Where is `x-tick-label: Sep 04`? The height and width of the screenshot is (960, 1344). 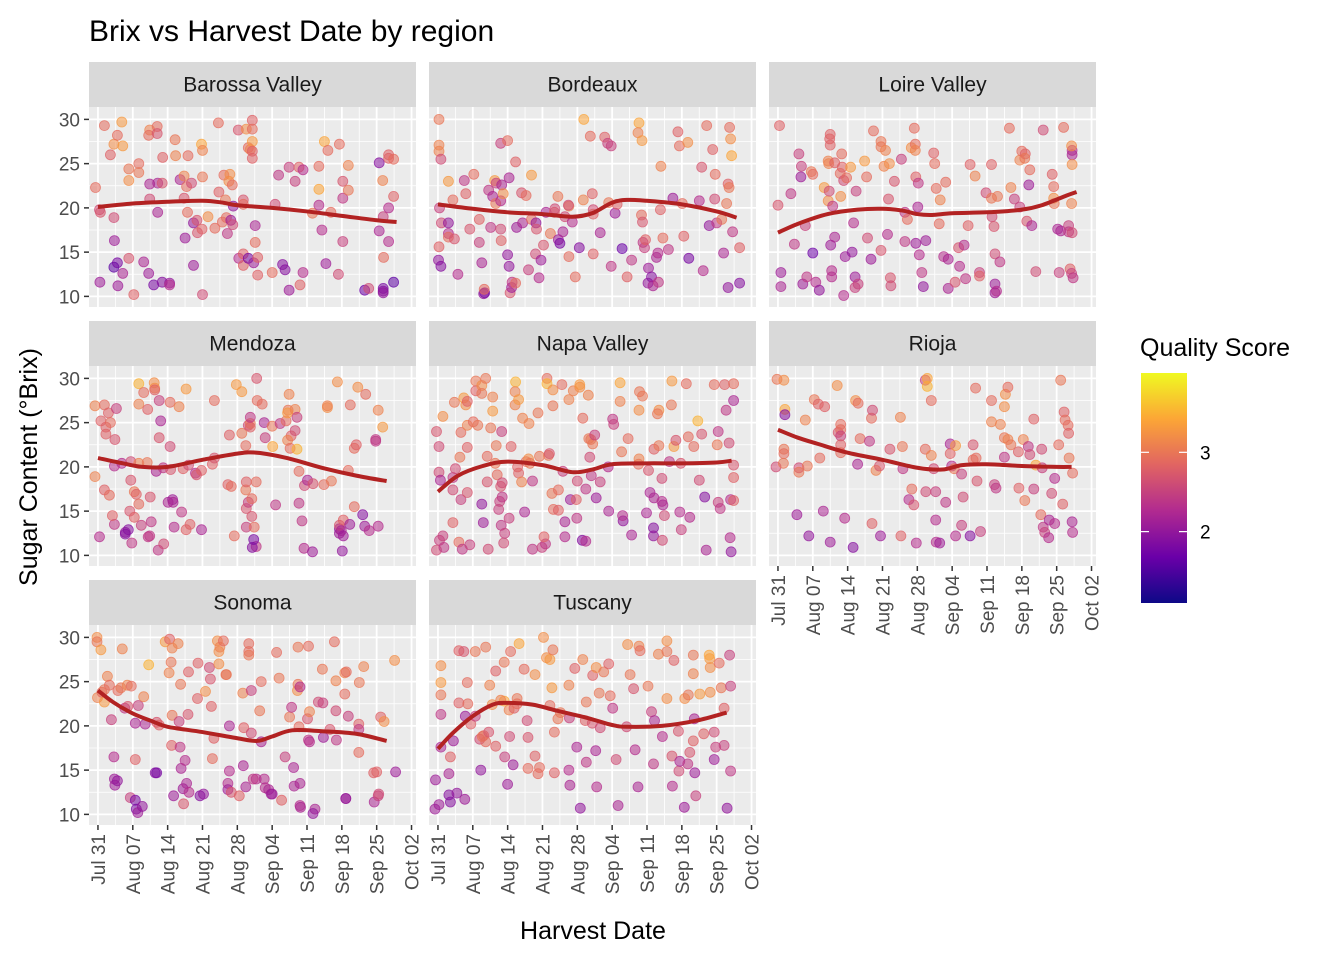 x-tick-label: Sep 04 is located at coordinates (273, 864).